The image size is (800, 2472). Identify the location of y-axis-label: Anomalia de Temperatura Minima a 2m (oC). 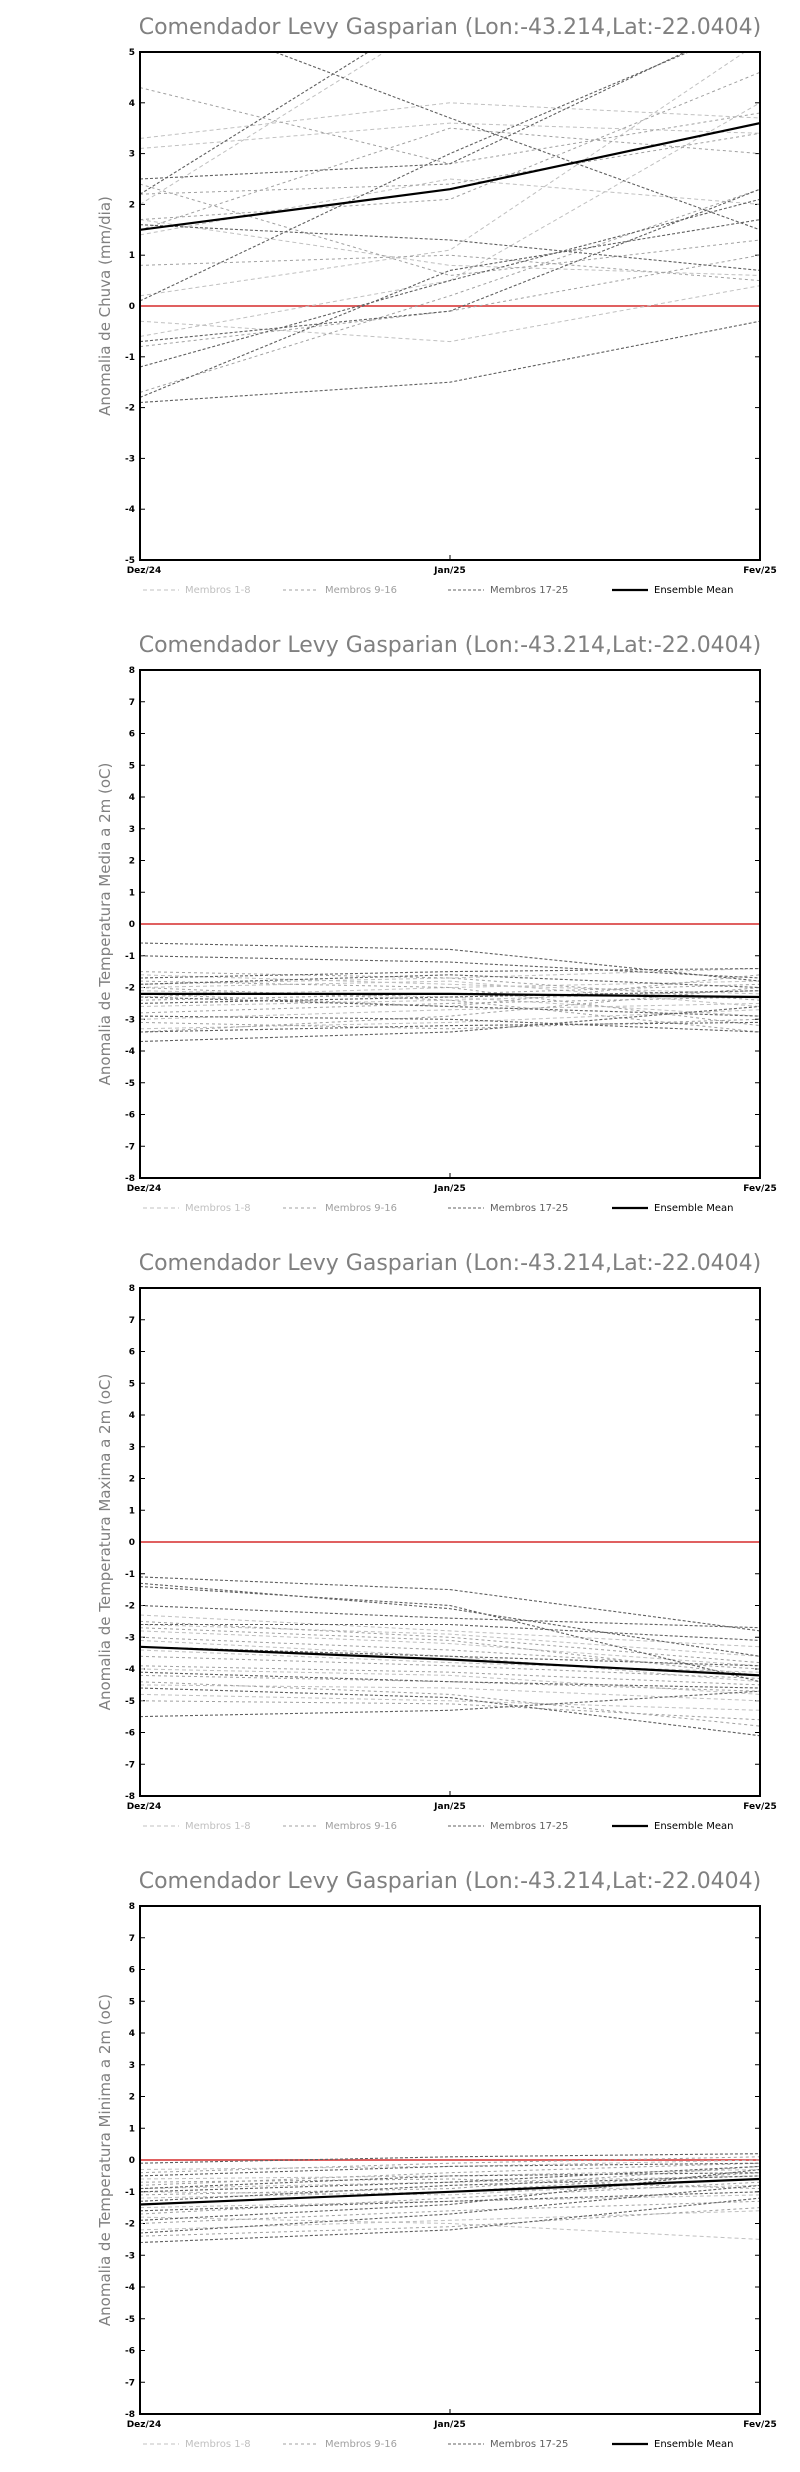
(105, 2160).